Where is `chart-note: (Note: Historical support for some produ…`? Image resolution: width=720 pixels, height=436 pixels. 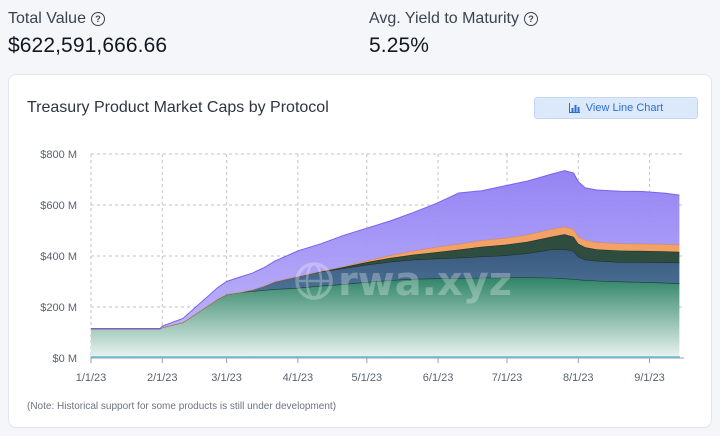 chart-note: (Note: Historical support for some produ… is located at coordinates (182, 406).